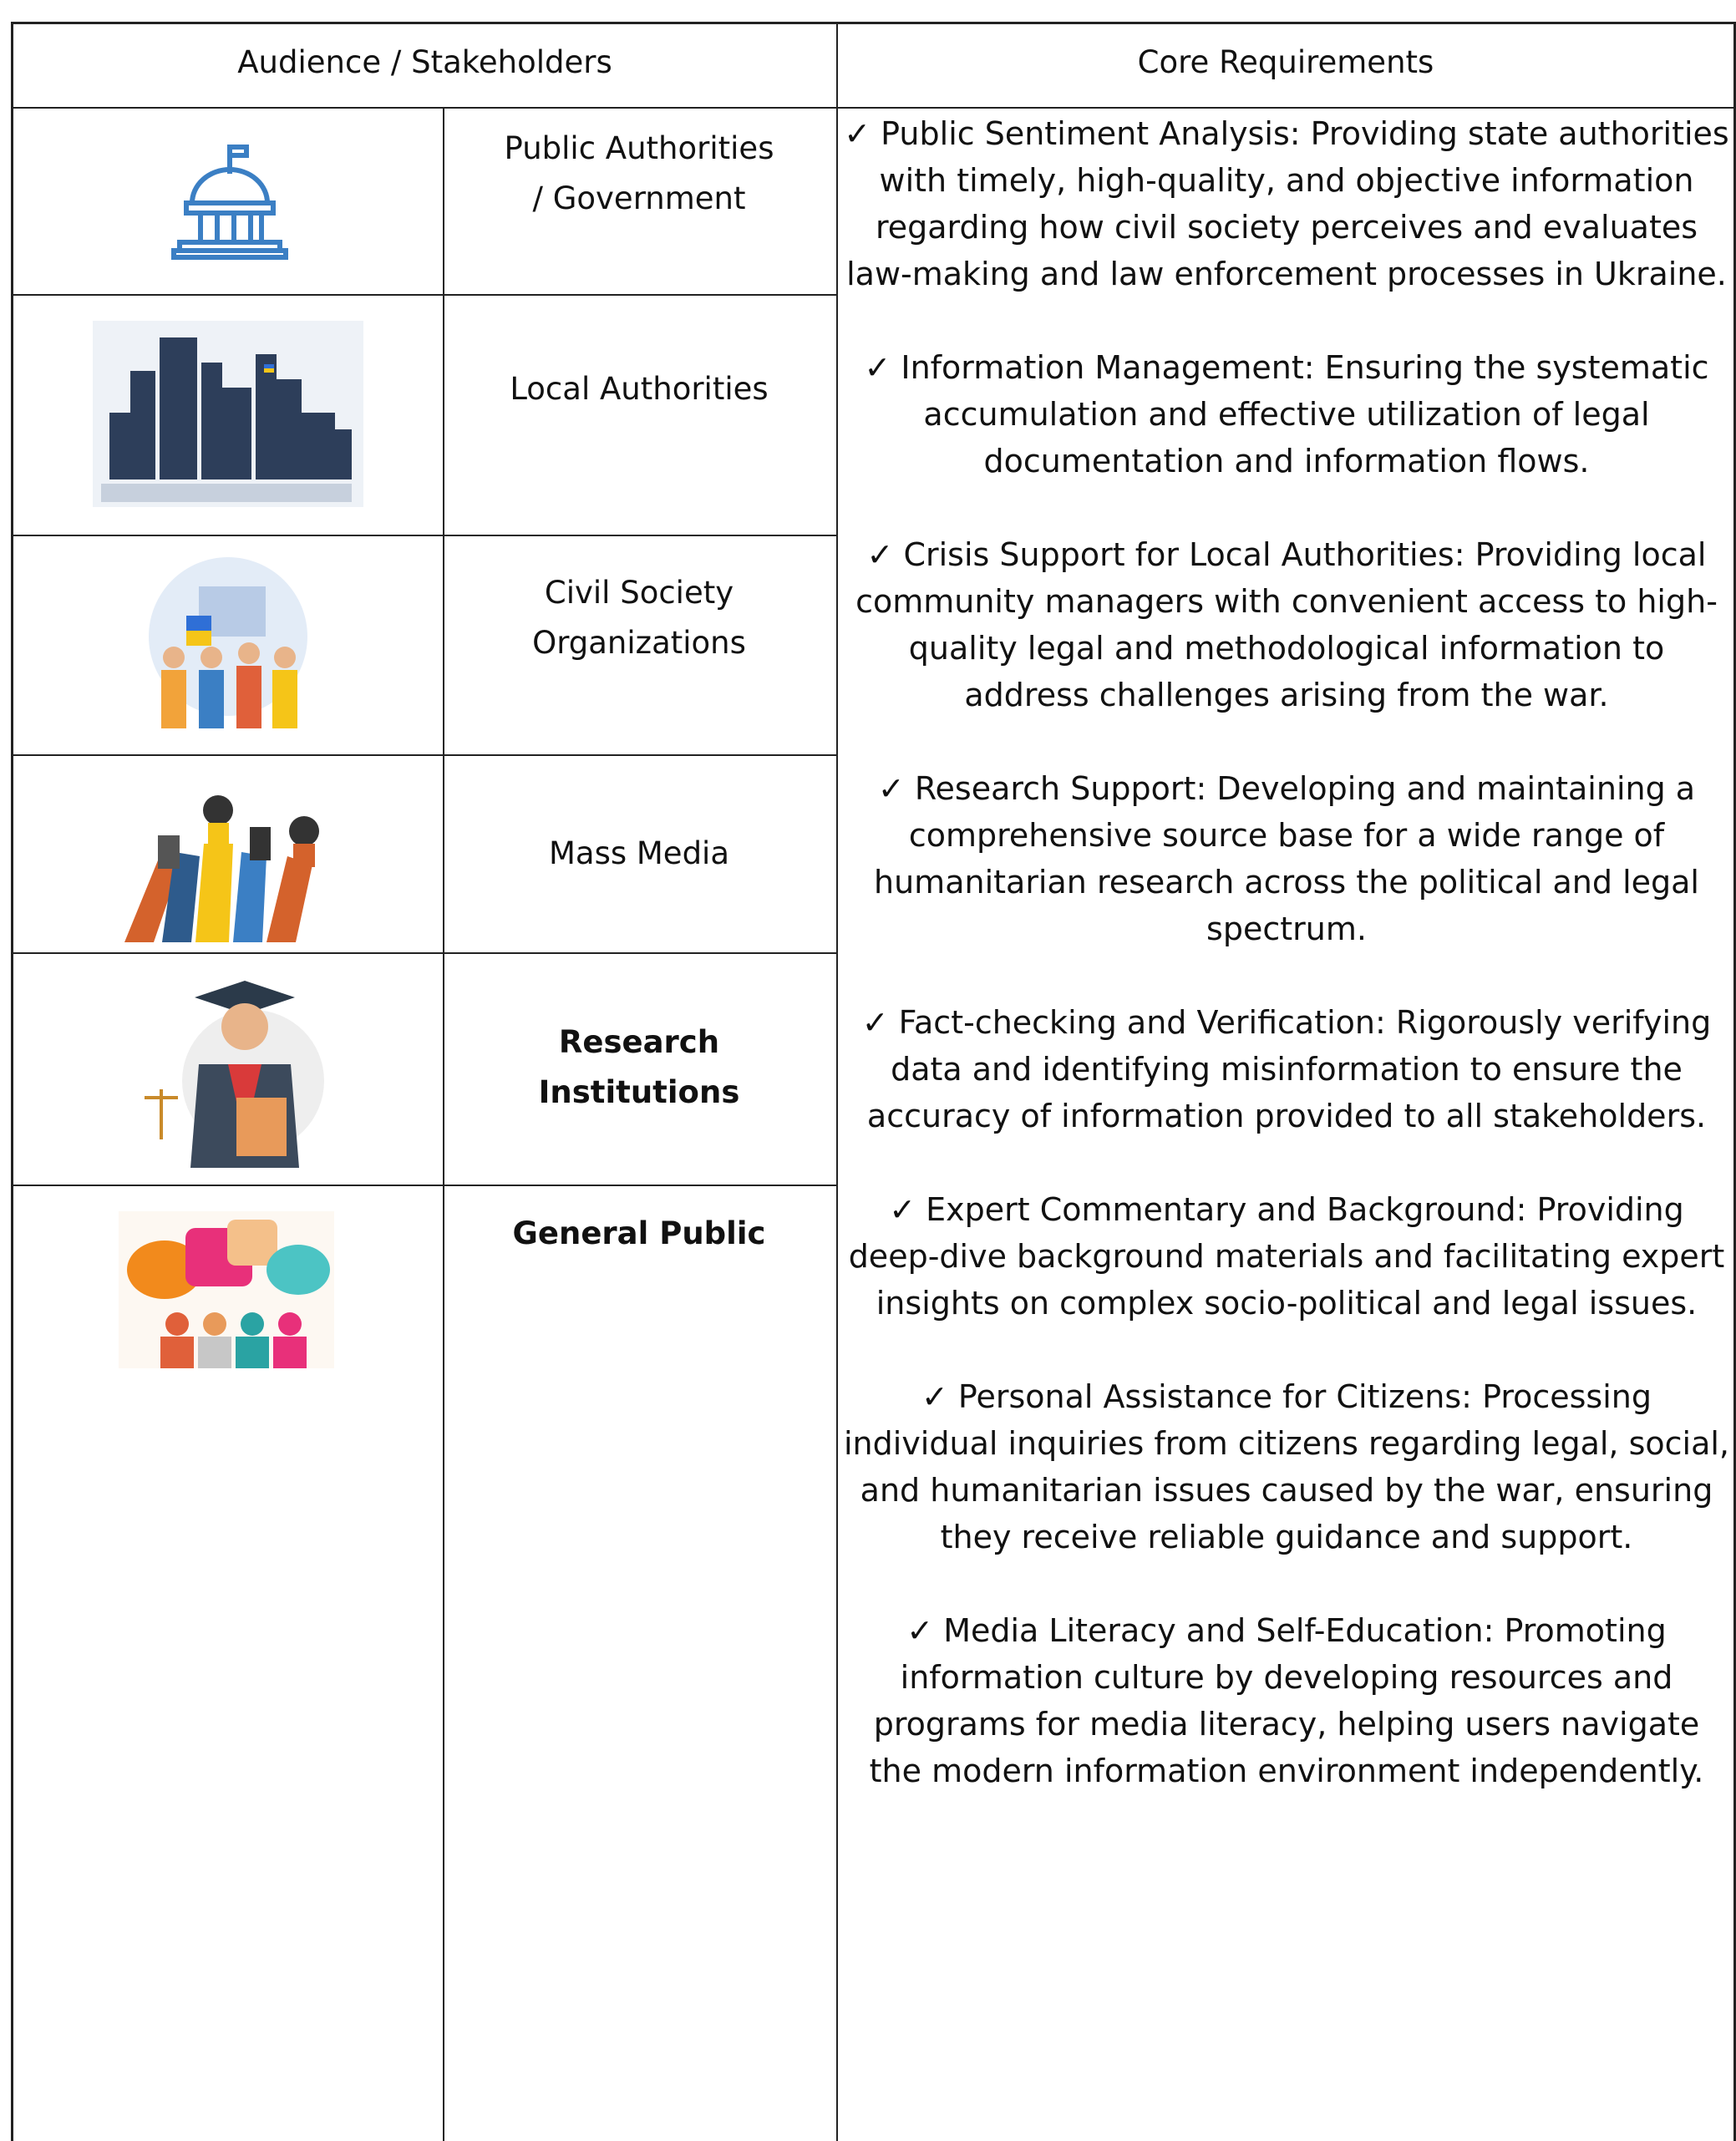  Describe the element at coordinates (229, 202) in the screenshot. I see `government-icon` at that location.